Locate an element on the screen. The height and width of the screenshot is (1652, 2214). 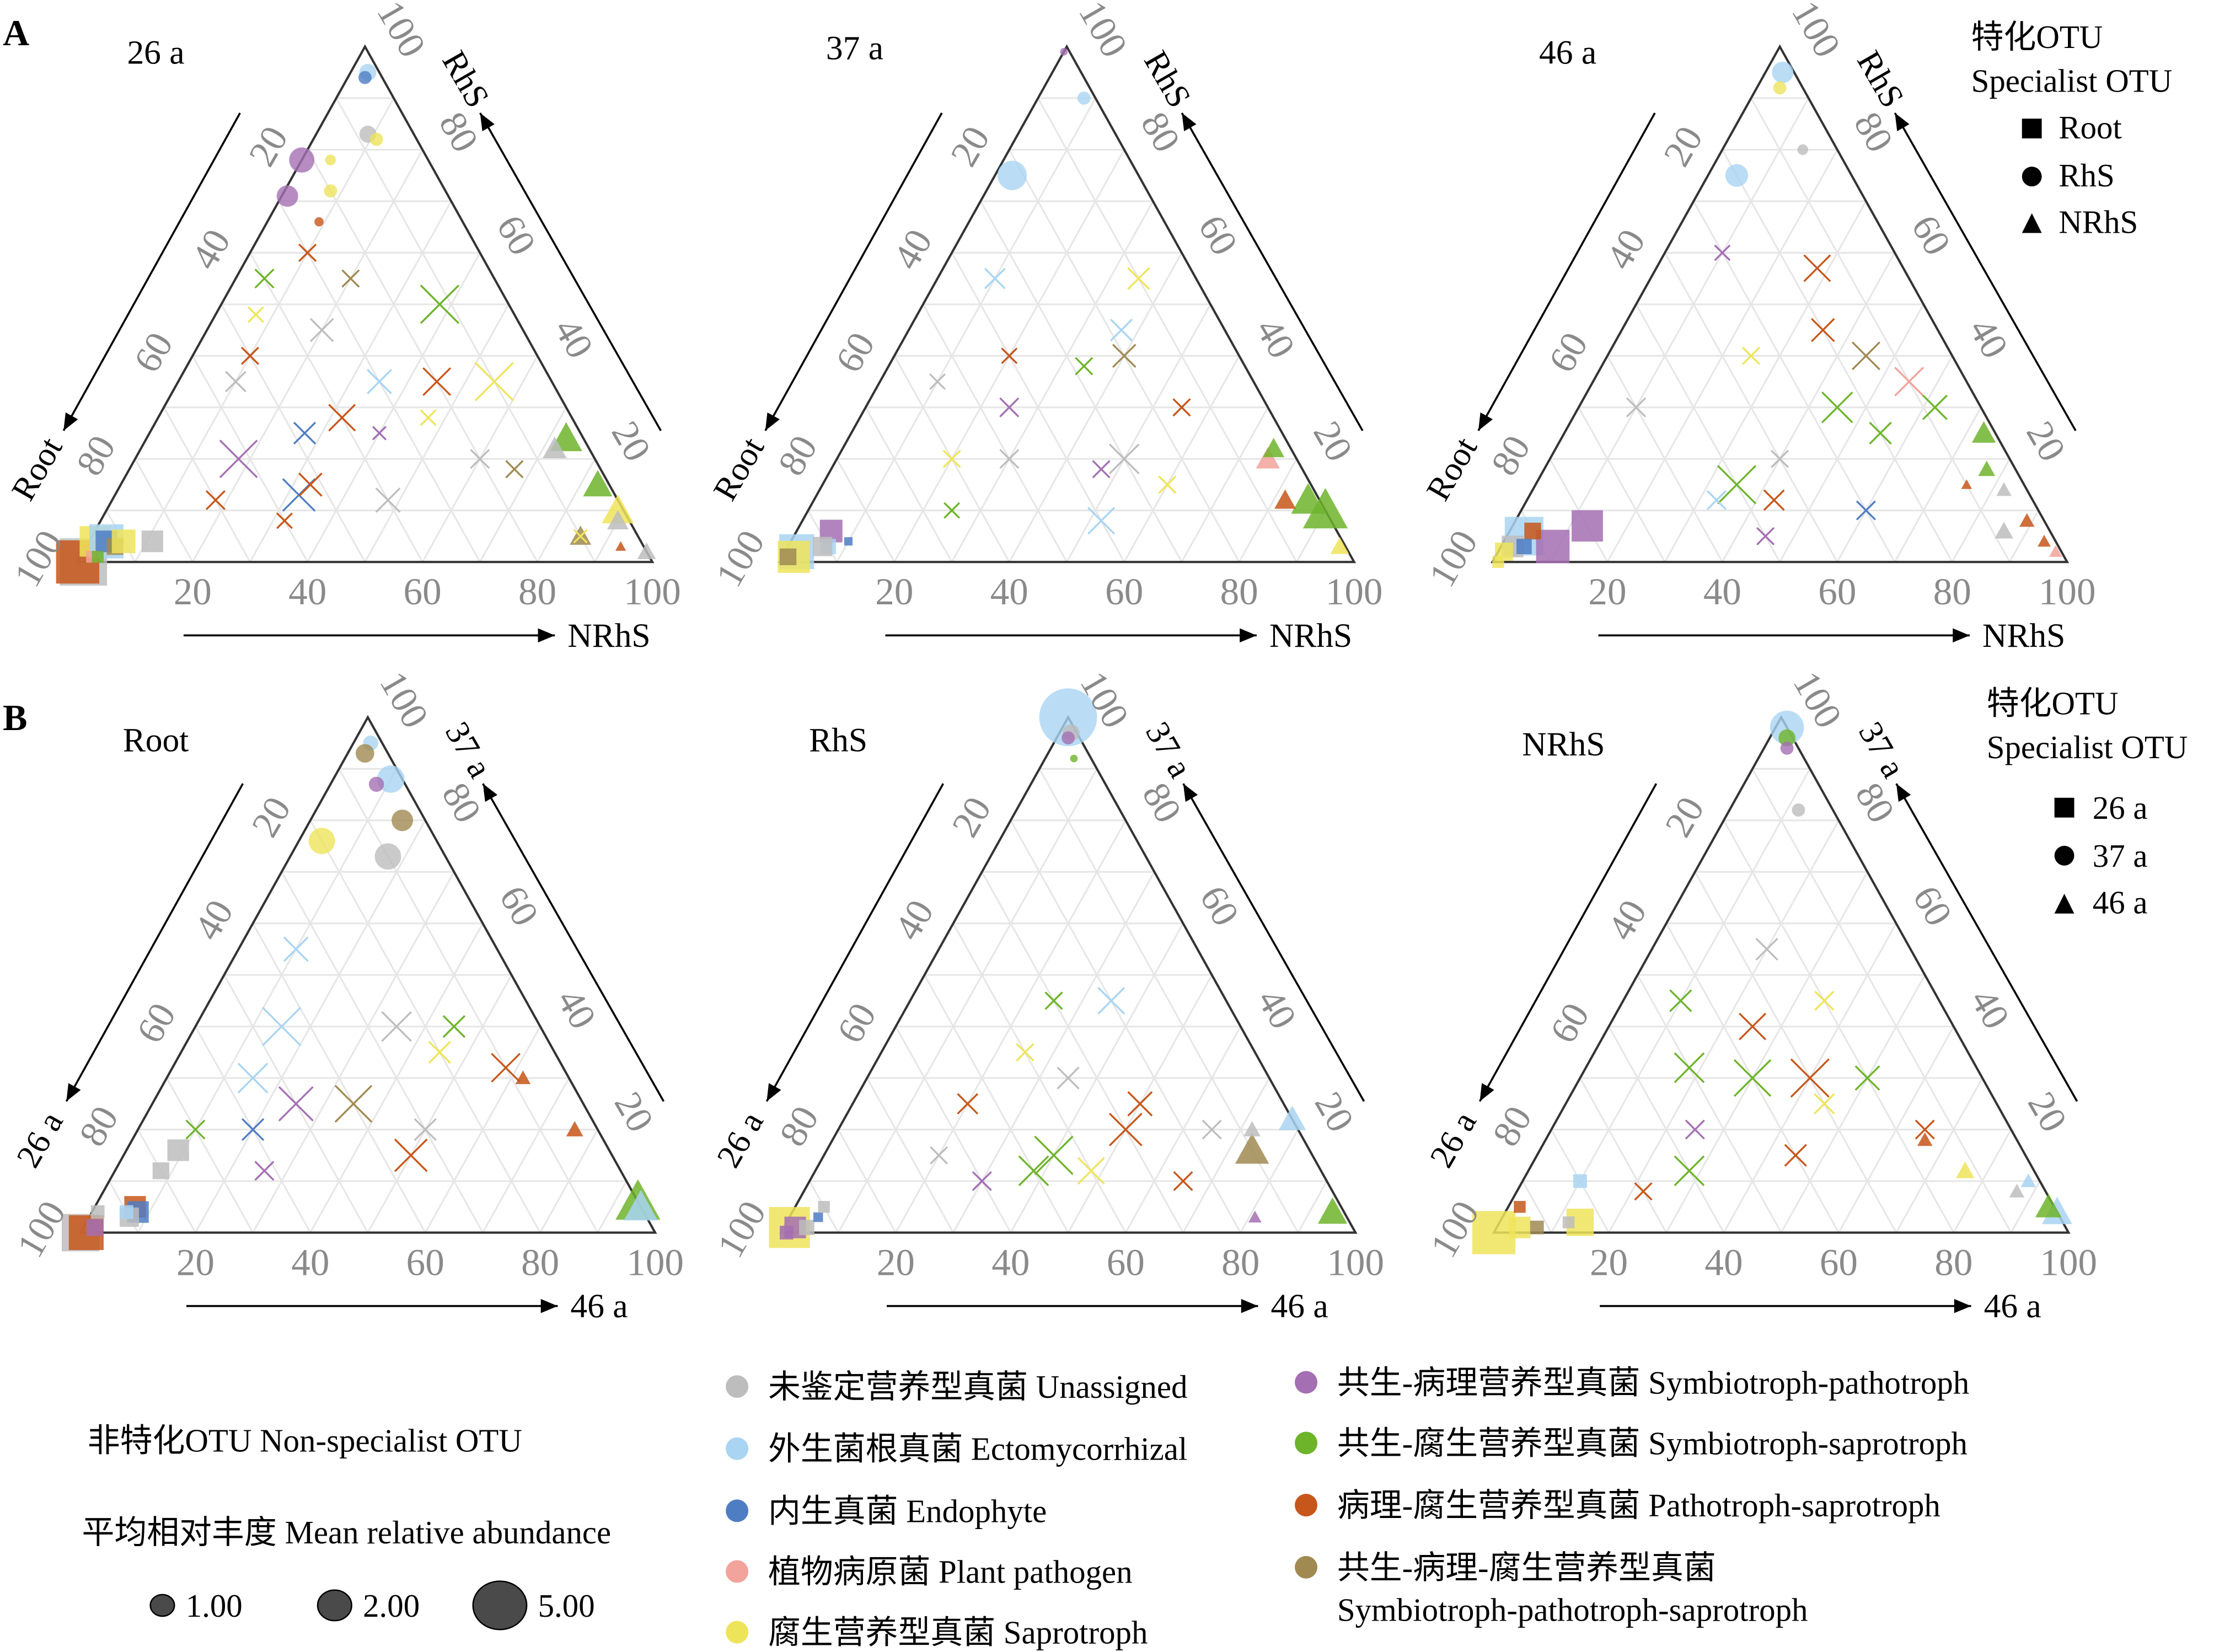
right-axis-label: NRhS is located at coordinates (1310, 636).